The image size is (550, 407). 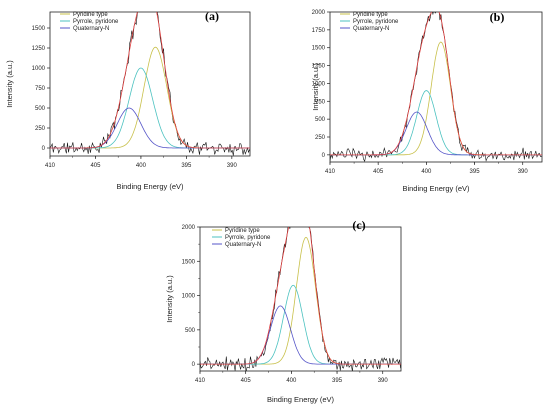 What do you see at coordinates (212, 16) in the screenshot?
I see `panel-label: (a)` at bounding box center [212, 16].